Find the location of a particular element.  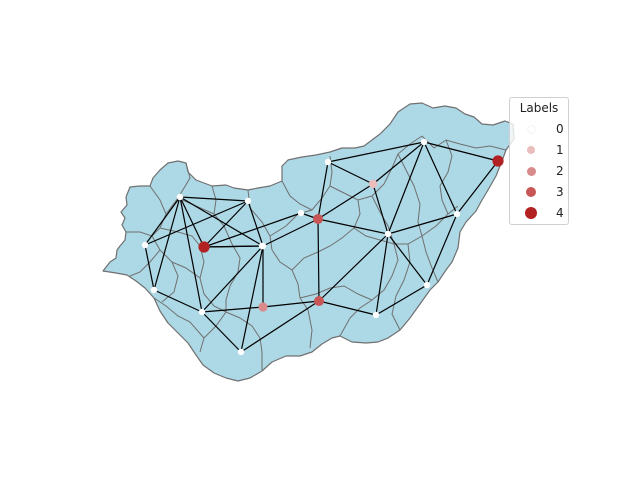

graph-node-n4 is located at coordinates (180, 197).